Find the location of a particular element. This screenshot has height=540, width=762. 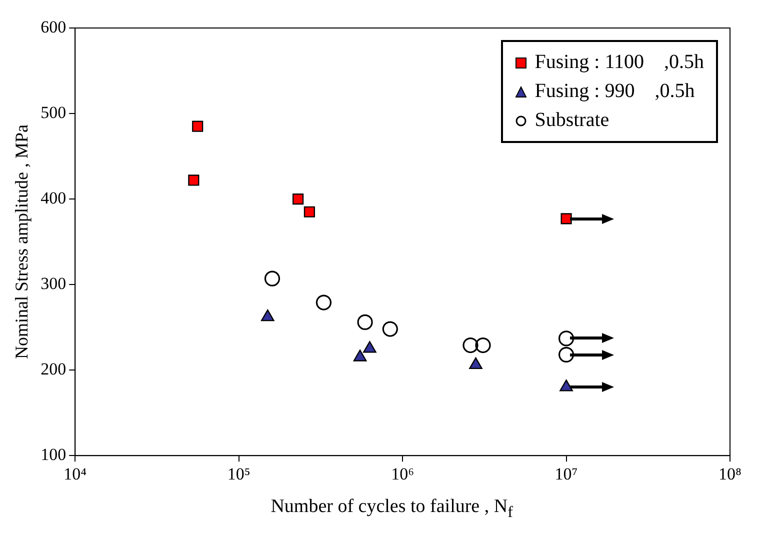

y-axis-title: Nominal Stress amplitude , MPa is located at coordinates (22, 242).